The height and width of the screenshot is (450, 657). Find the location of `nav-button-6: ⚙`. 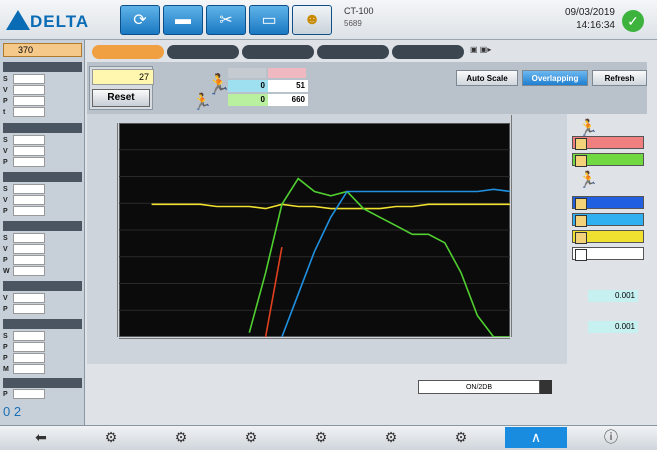

nav-button-6: ⚙ is located at coordinates (461, 437).